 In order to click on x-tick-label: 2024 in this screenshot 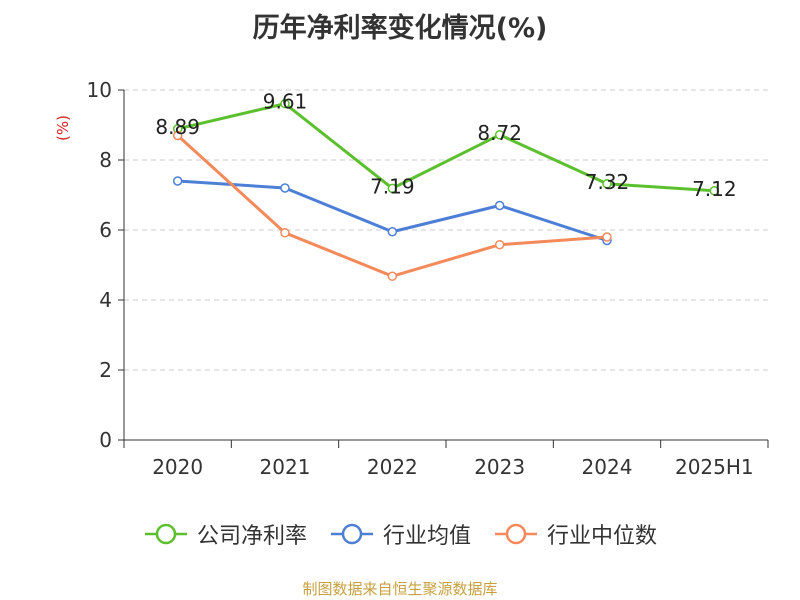, I will do `click(607, 467)`.